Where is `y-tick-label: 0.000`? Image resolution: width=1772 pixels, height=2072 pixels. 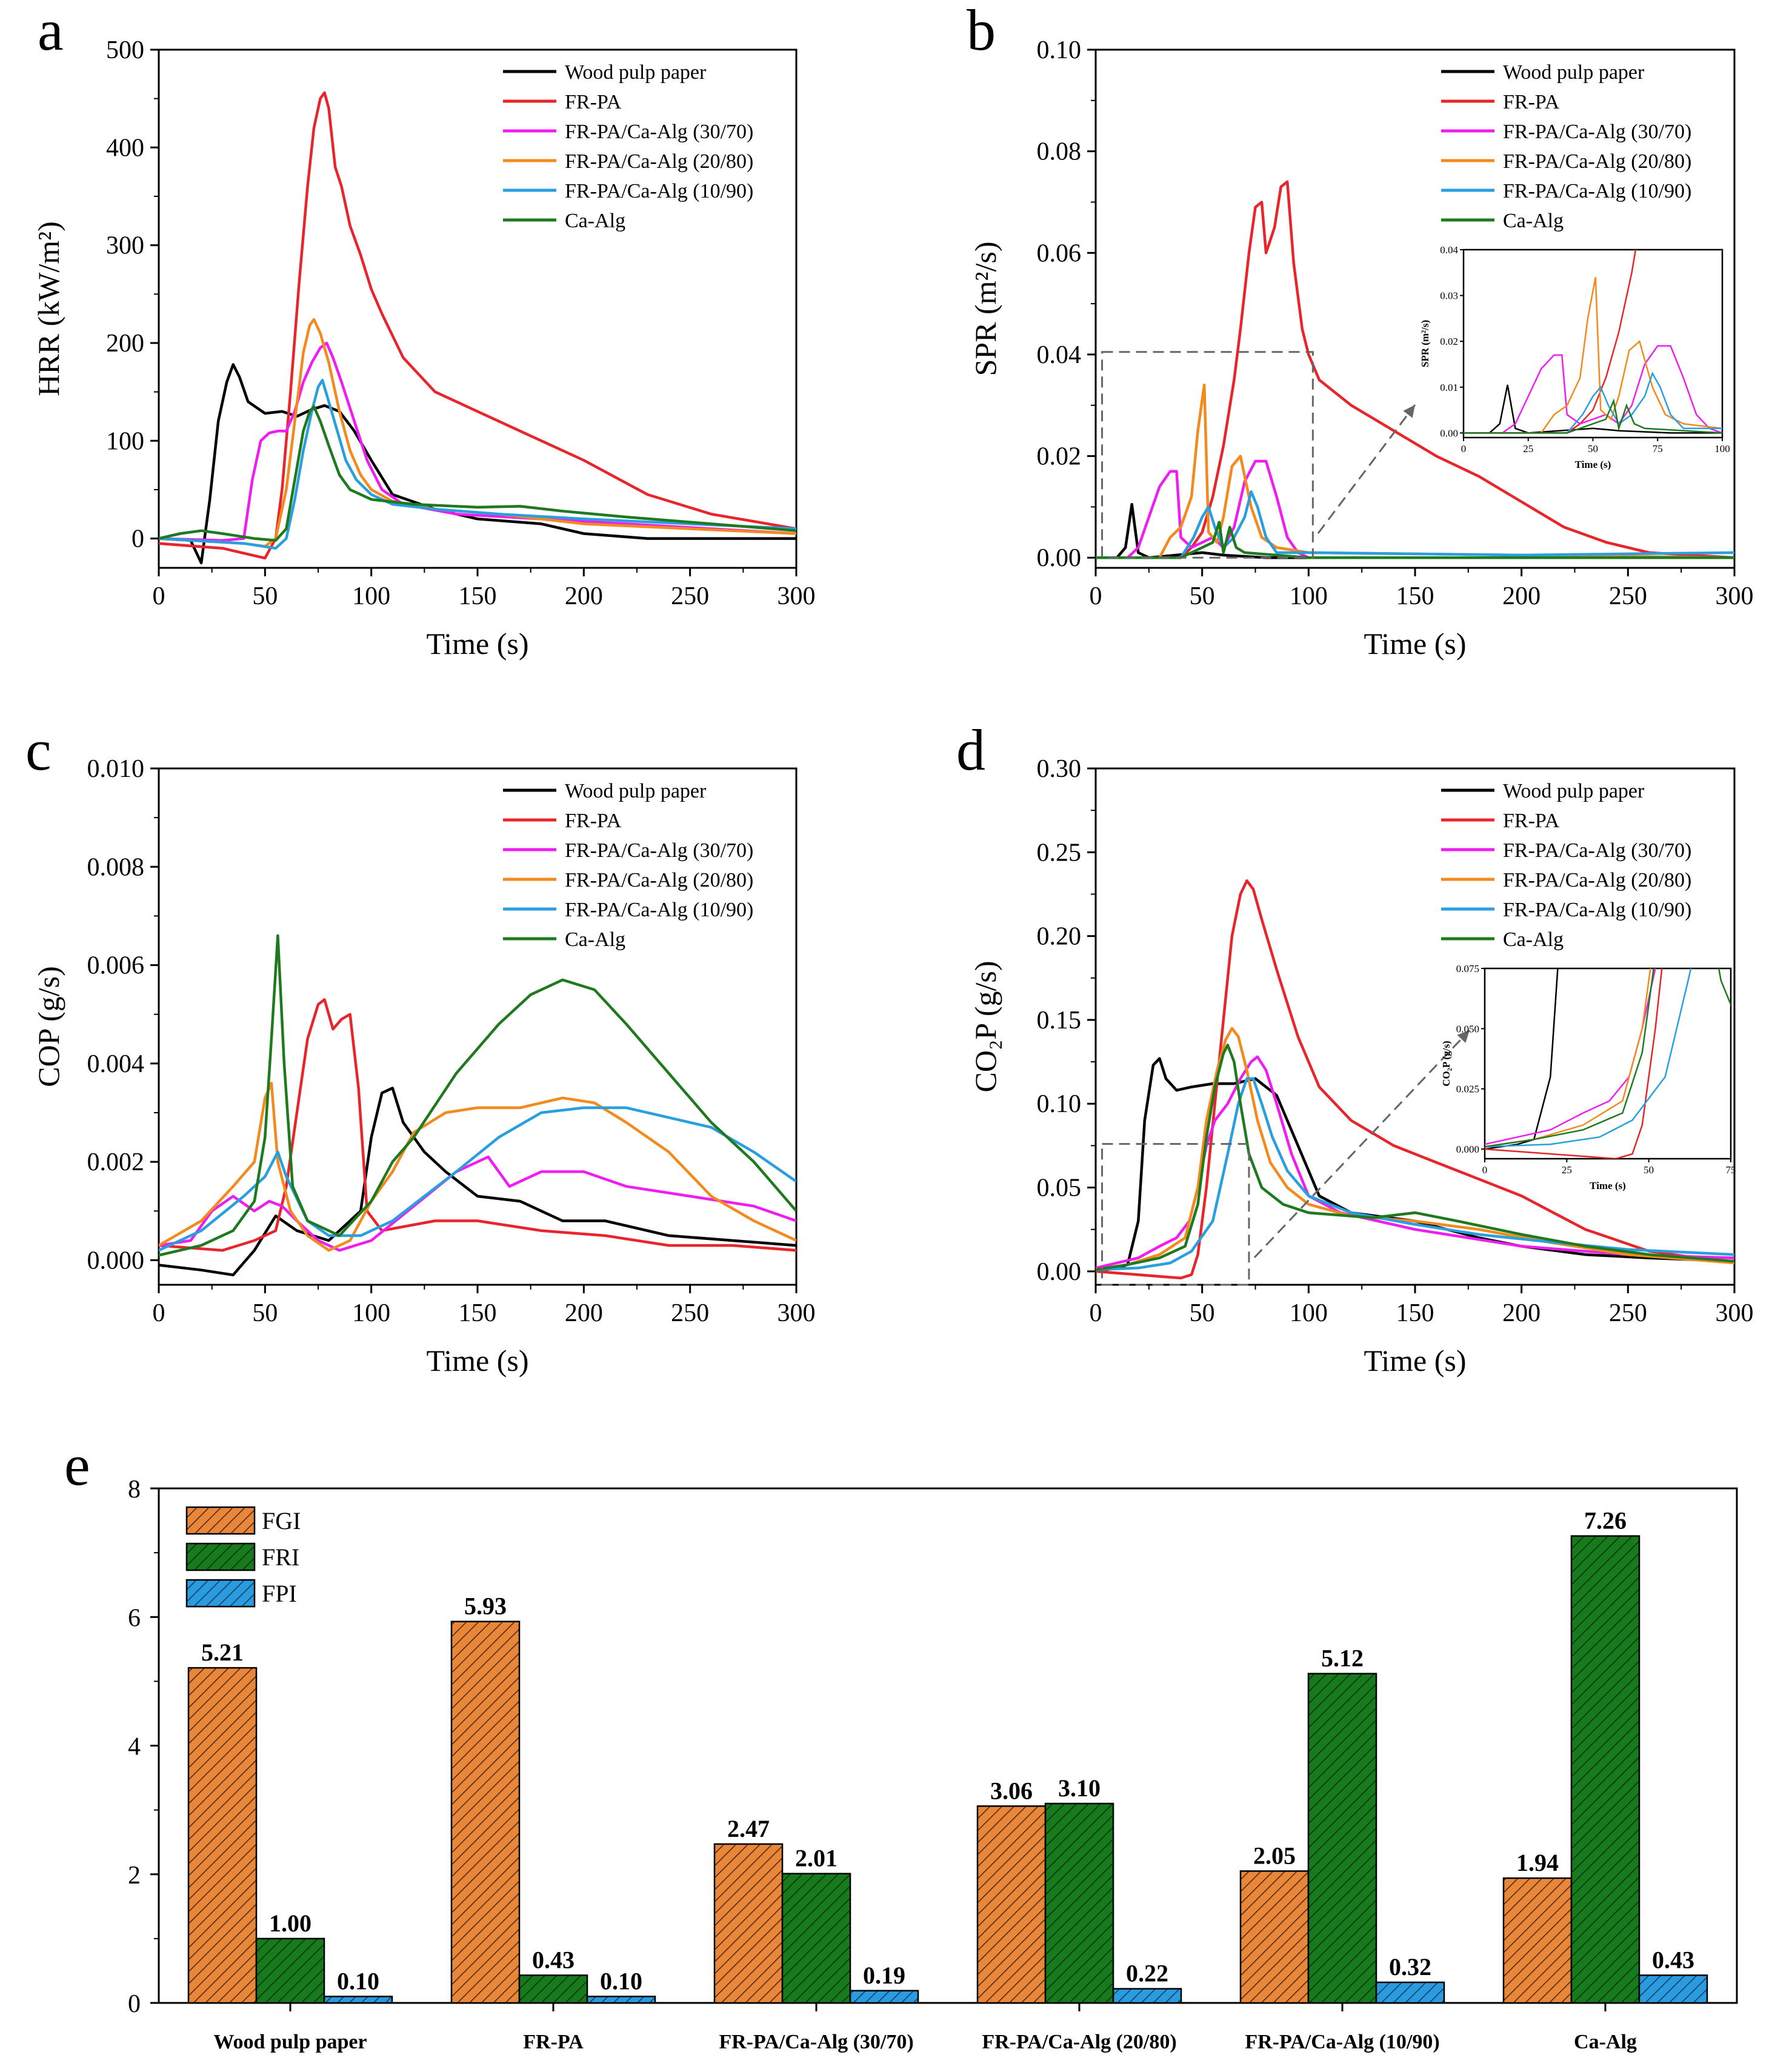
y-tick-label: 0.000 is located at coordinates (116, 1260).